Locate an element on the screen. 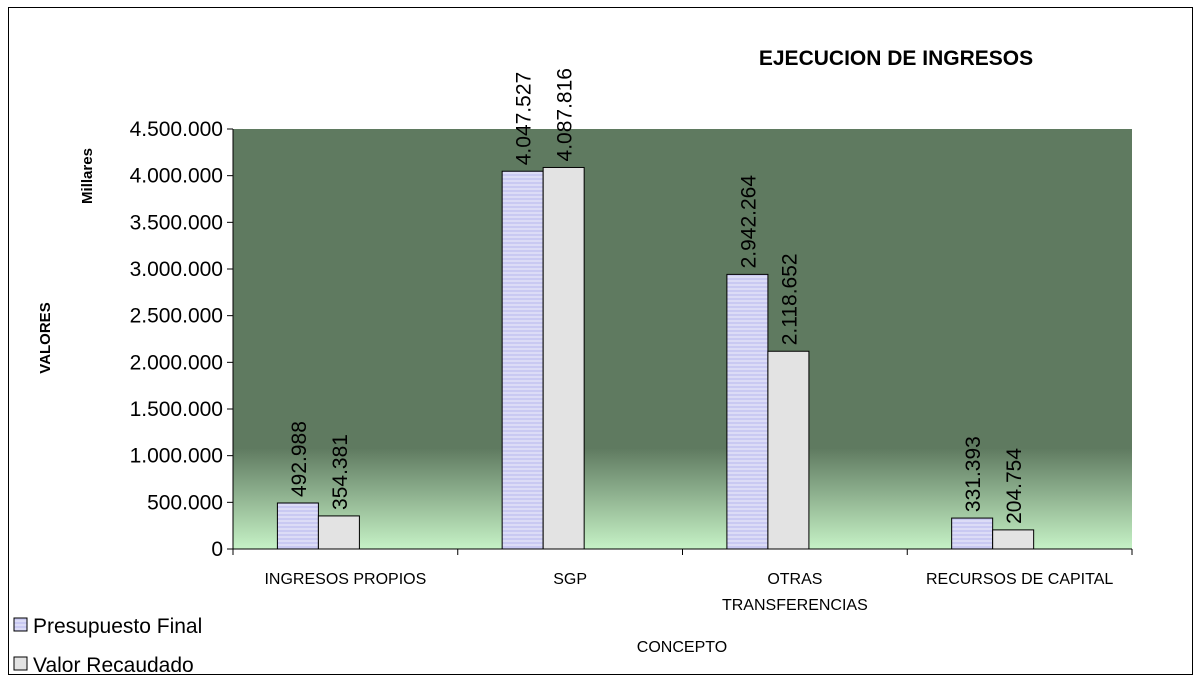 This screenshot has height=677, width=1201. legend-swatch-recaudado is located at coordinates (20, 663).